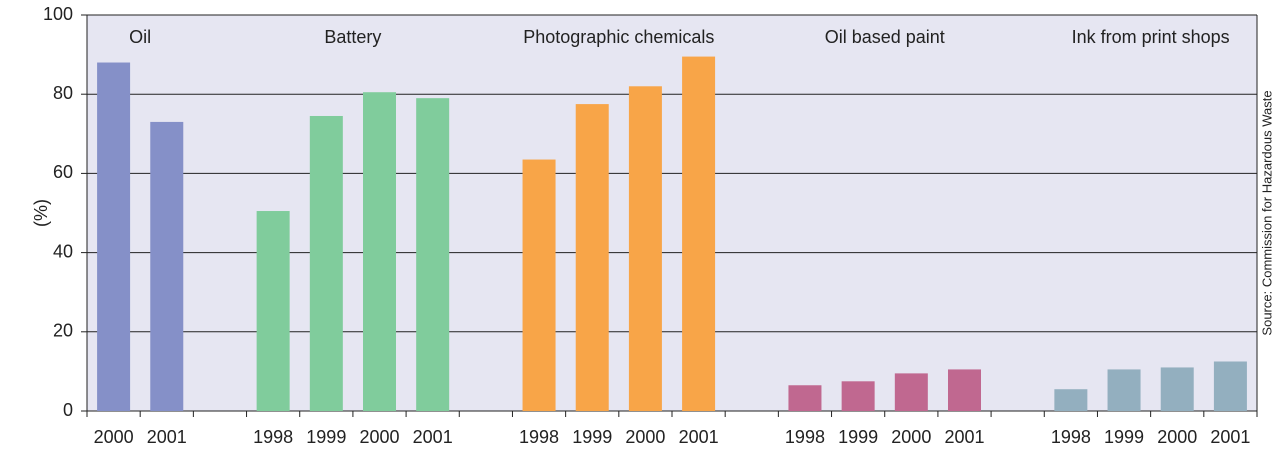  I want to click on y-tick-label: 60, so click(63, 172).